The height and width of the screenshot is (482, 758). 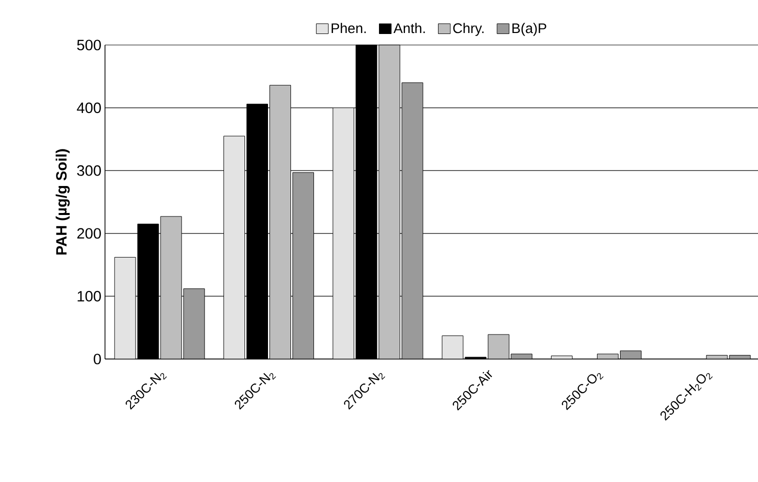 I want to click on y-axis-title: PAH (µg/g Soil), so click(x=63, y=202).